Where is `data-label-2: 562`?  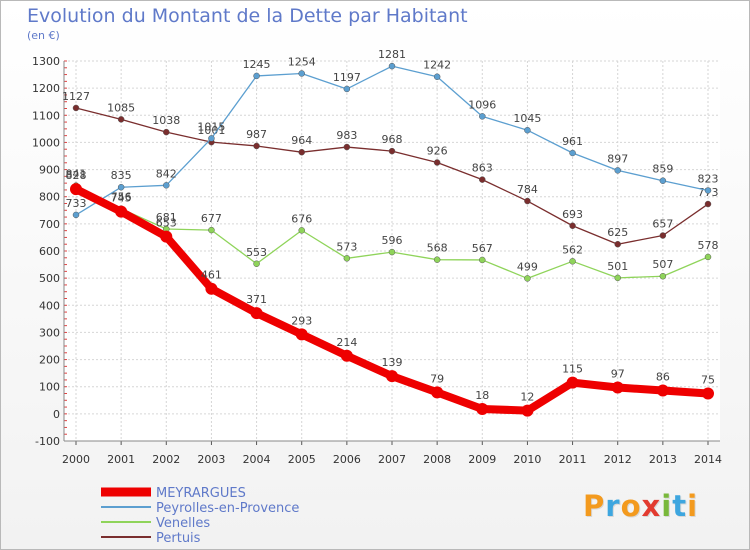 data-label-2: 562 is located at coordinates (572, 249).